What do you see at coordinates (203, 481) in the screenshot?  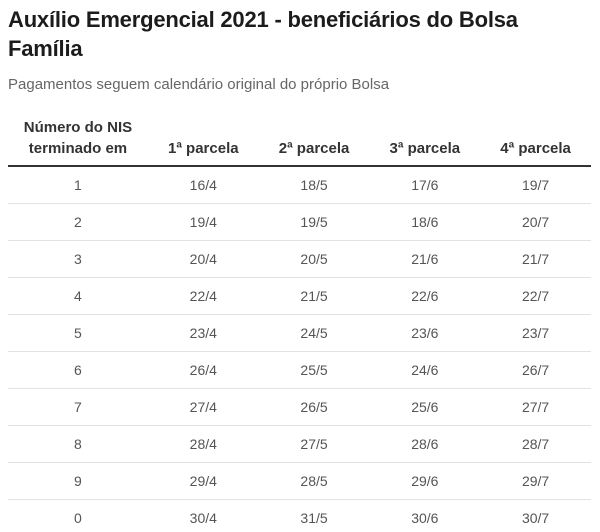 I see `cell-parcela-1: 29/4` at bounding box center [203, 481].